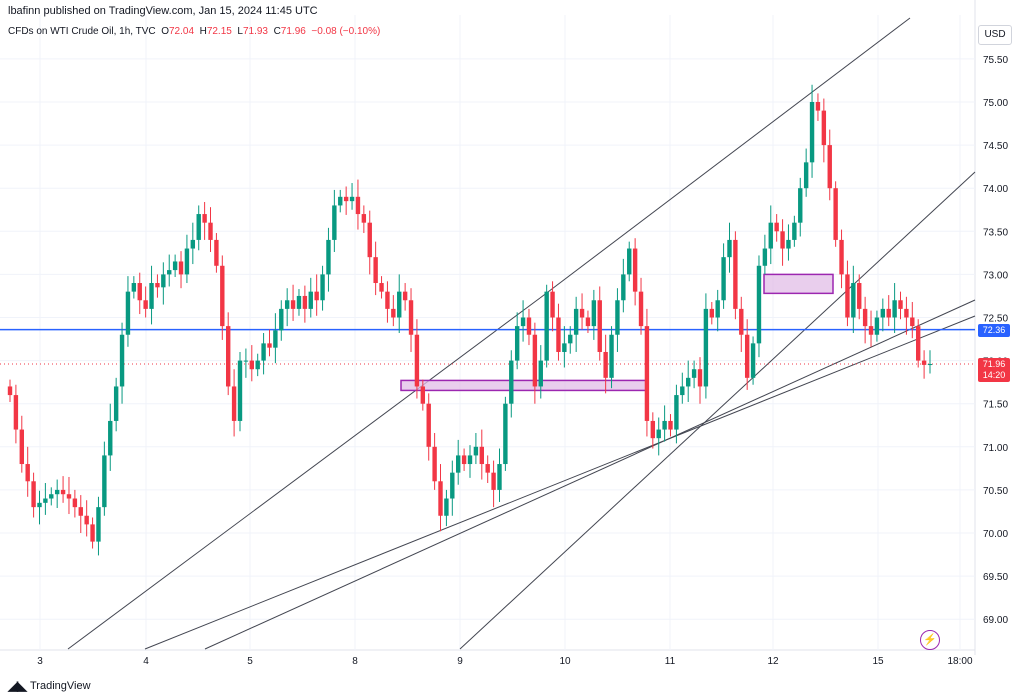 Image resolution: width=1024 pixels, height=698 pixels. I want to click on y-tick-label: 69.00, so click(995, 620).